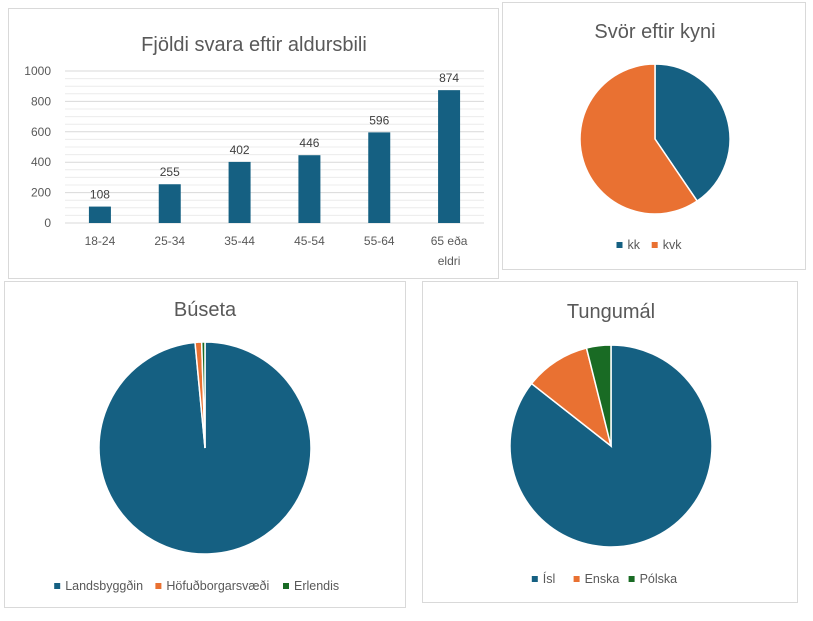 The width and height of the screenshot is (813, 621). What do you see at coordinates (309, 241) in the screenshot?
I see `x-tick-label: 45-54` at bounding box center [309, 241].